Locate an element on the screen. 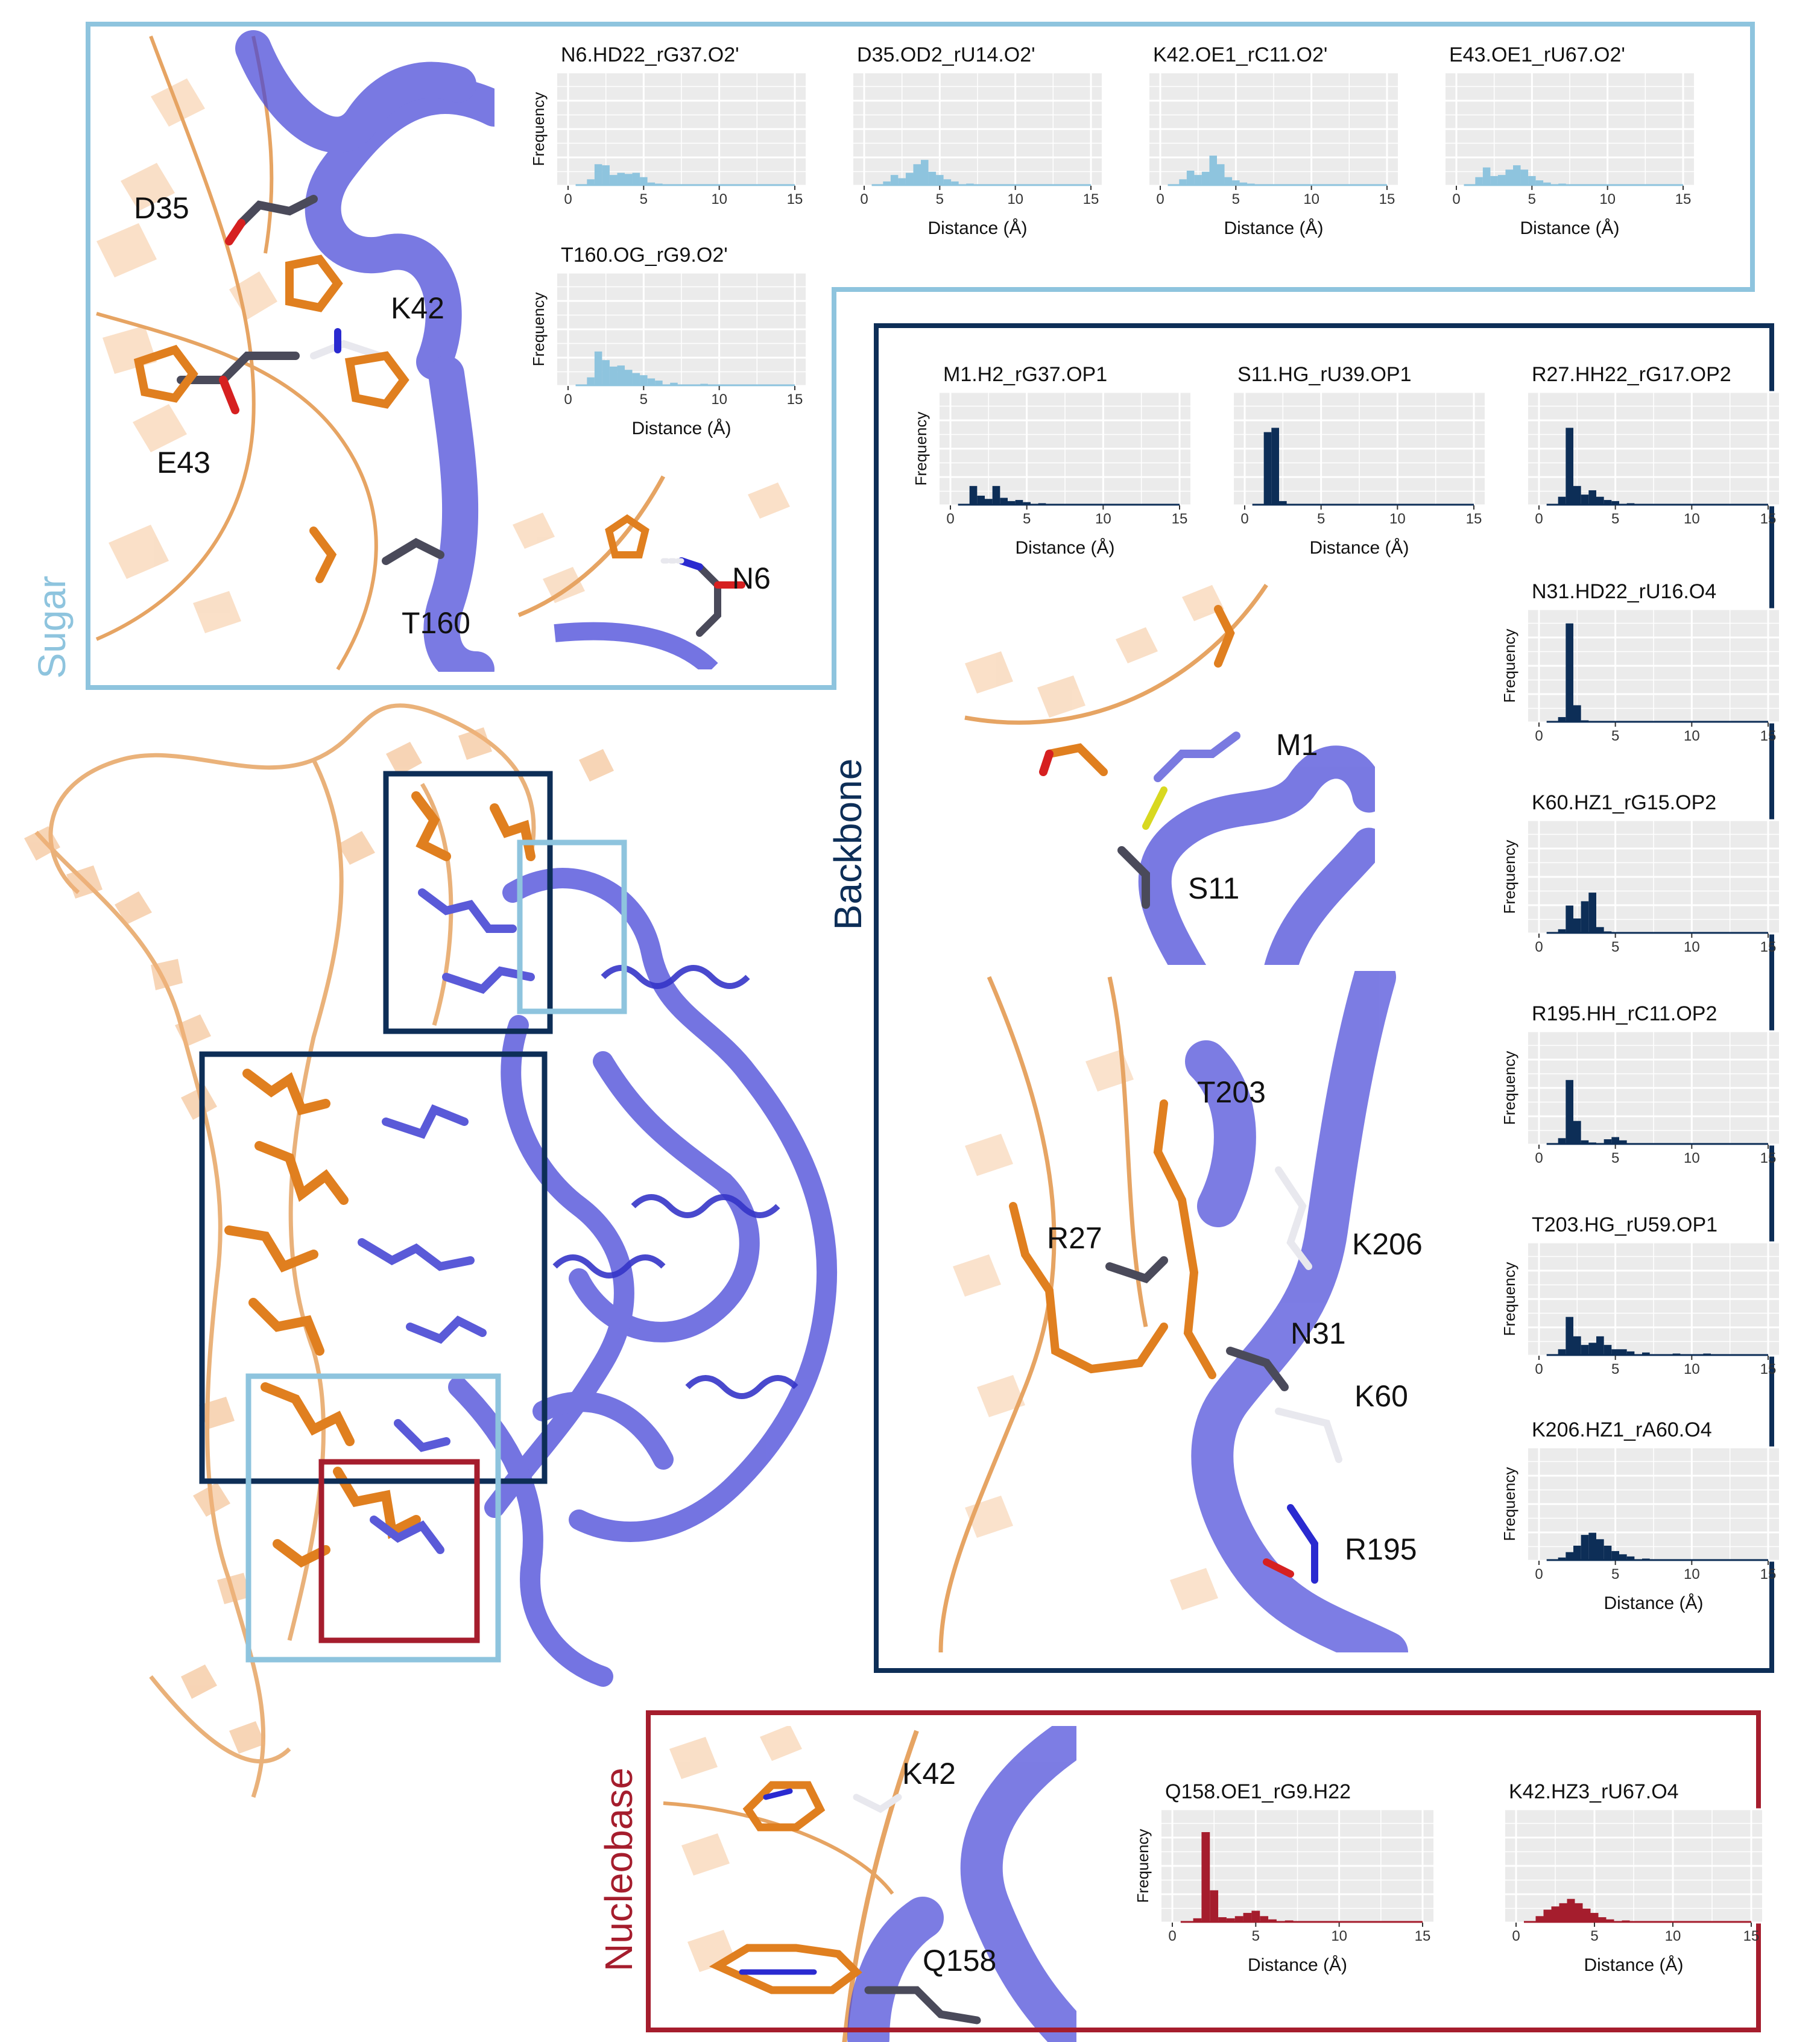  nucleobase-section-label: Nucleobase is located at coordinates (619, 1869).